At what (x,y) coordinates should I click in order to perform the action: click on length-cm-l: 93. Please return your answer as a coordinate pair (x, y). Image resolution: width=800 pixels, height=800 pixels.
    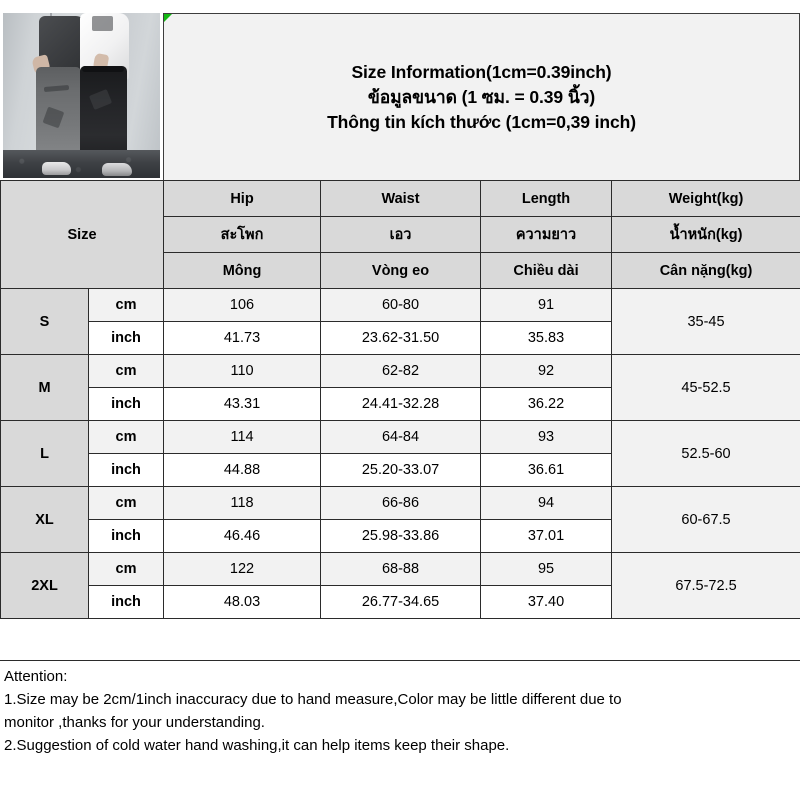
    Looking at the image, I should click on (546, 437).